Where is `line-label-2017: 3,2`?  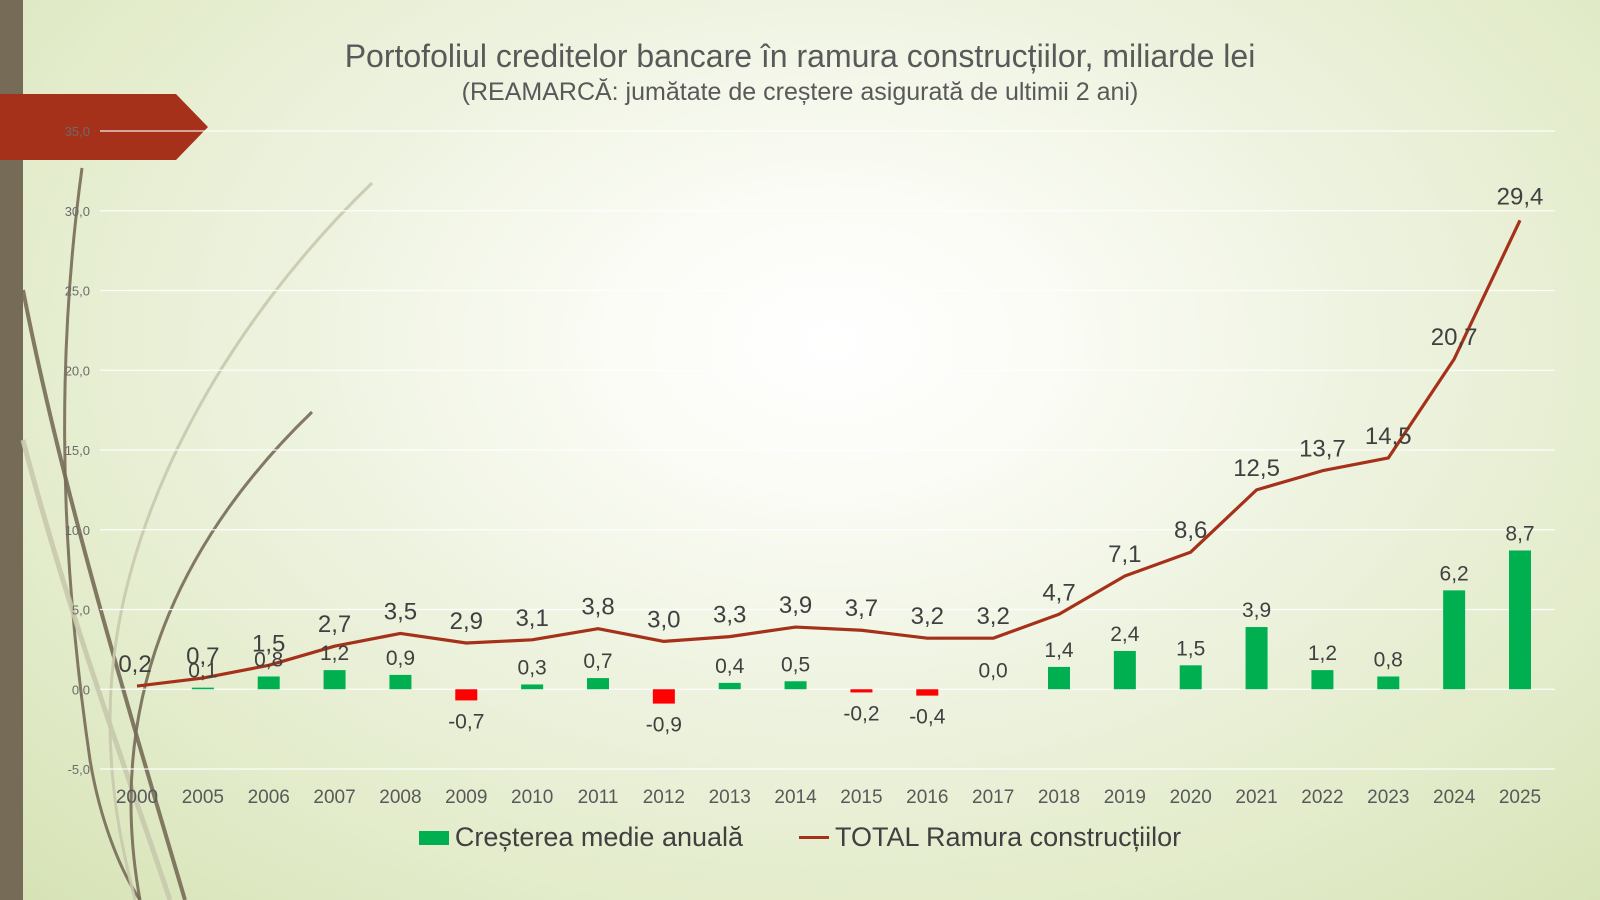
line-label-2017: 3,2 is located at coordinates (992, 616).